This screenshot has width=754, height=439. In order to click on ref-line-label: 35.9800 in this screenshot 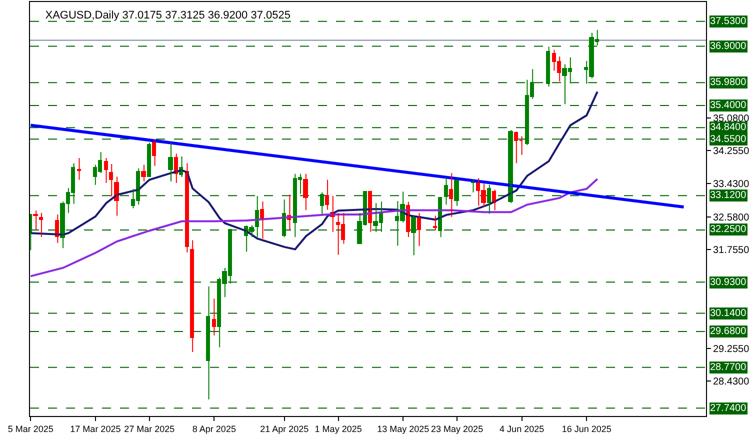, I will do `click(728, 82)`.